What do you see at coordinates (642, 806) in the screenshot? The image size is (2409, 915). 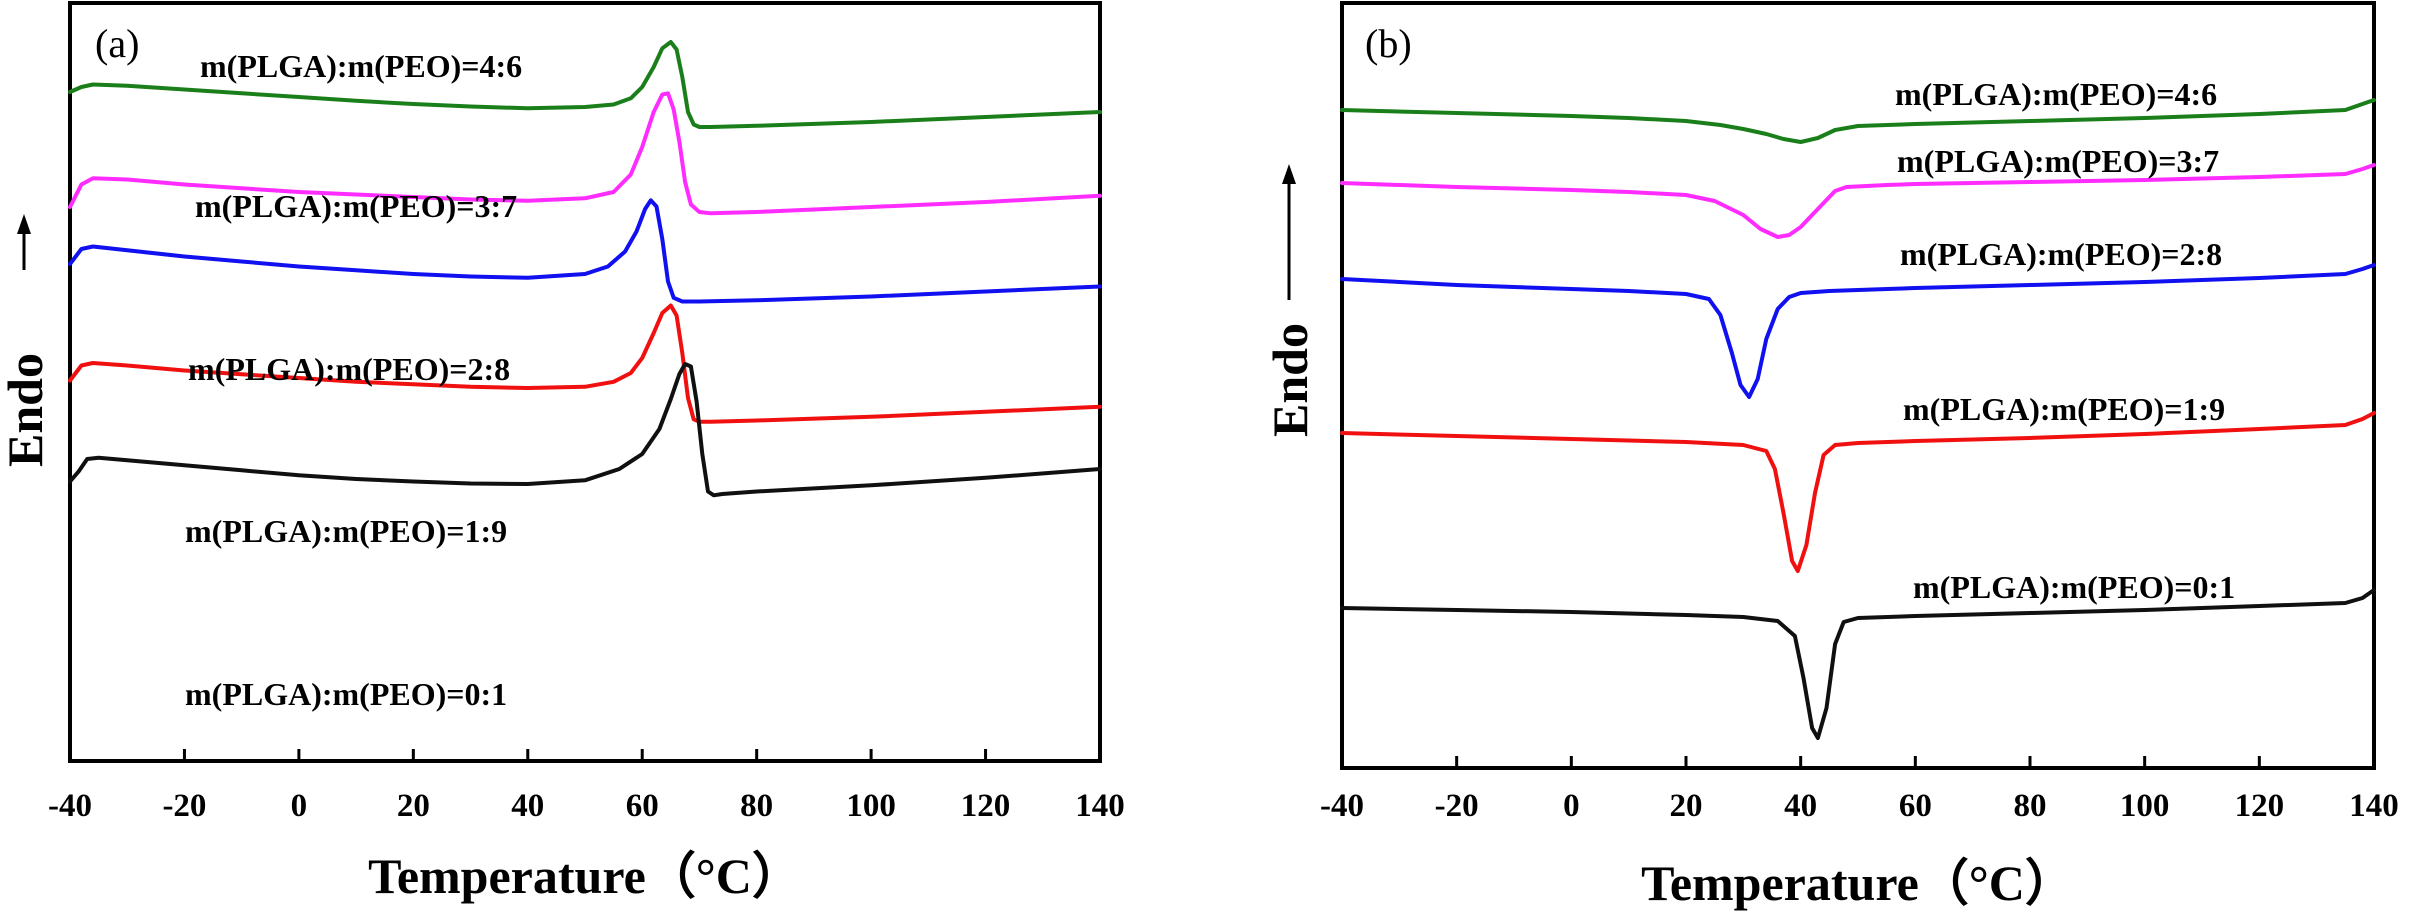 I see `x-tick-label-a-5: 60` at bounding box center [642, 806].